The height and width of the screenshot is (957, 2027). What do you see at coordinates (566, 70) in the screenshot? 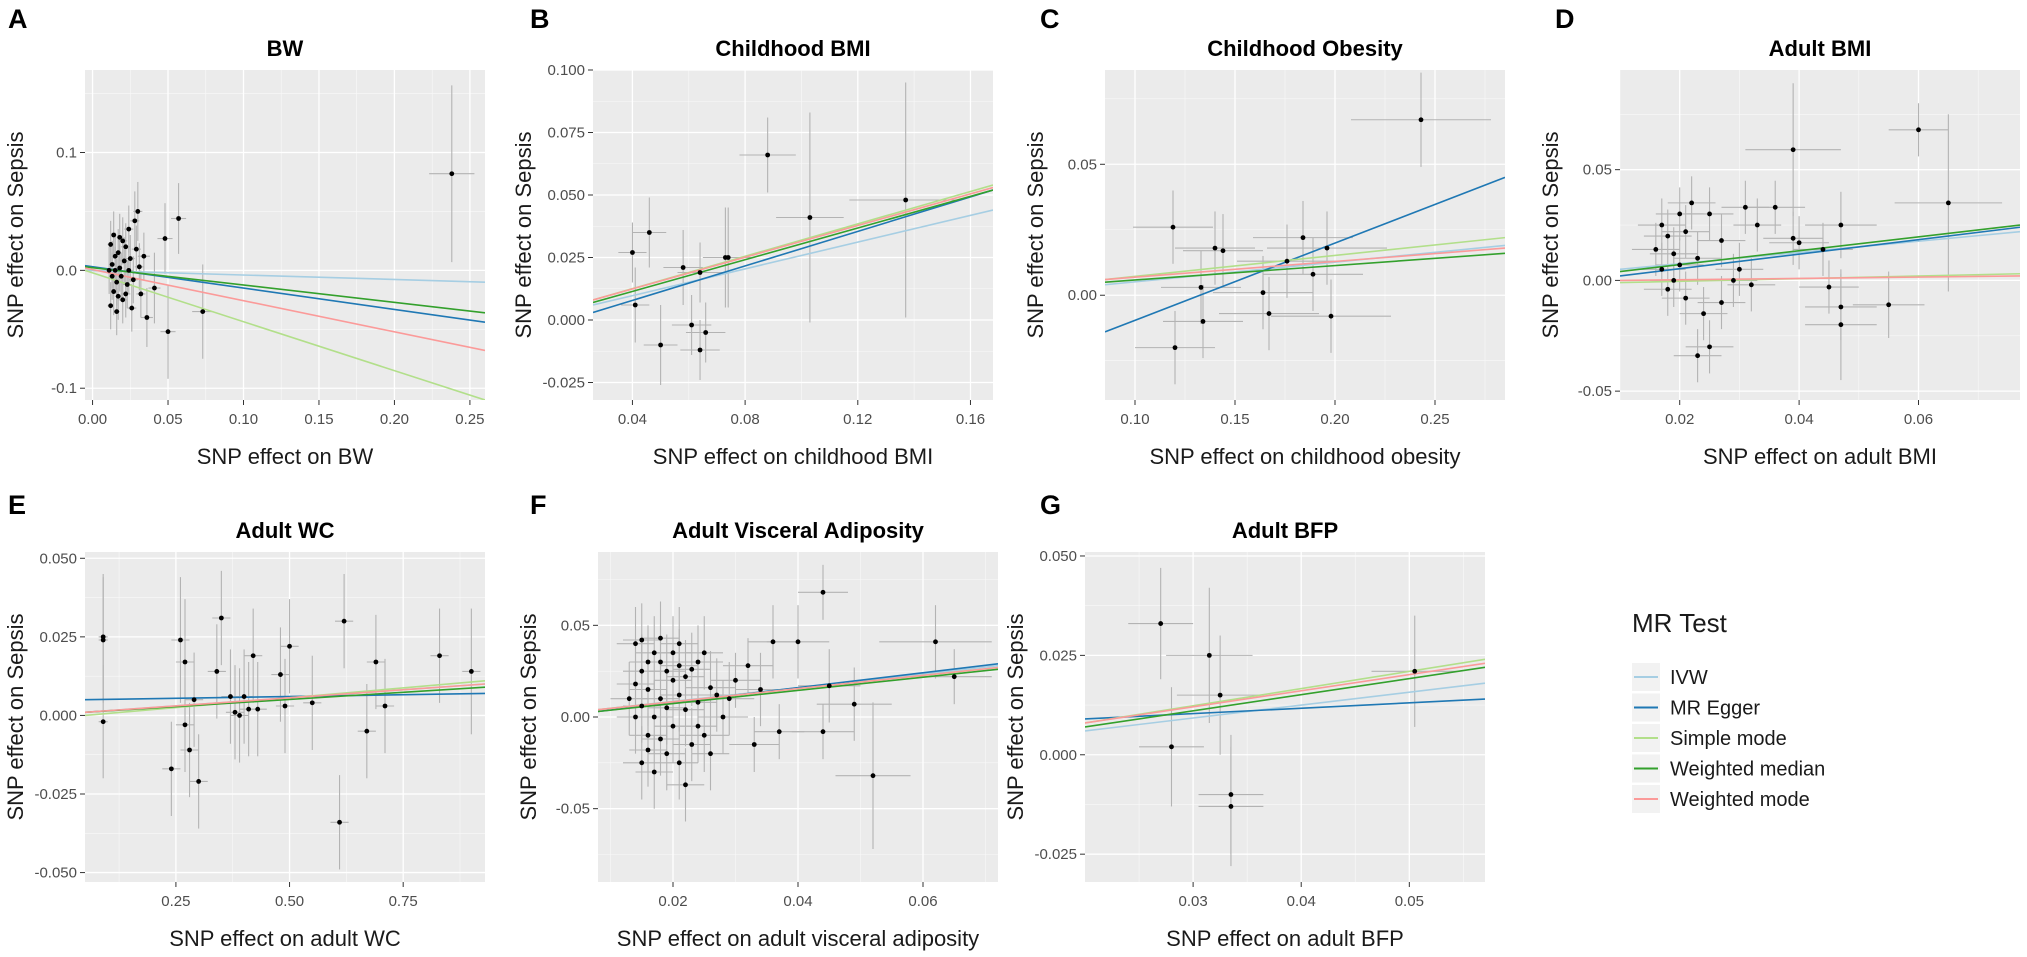
I see `y-tick-label: 0.100` at bounding box center [566, 70].